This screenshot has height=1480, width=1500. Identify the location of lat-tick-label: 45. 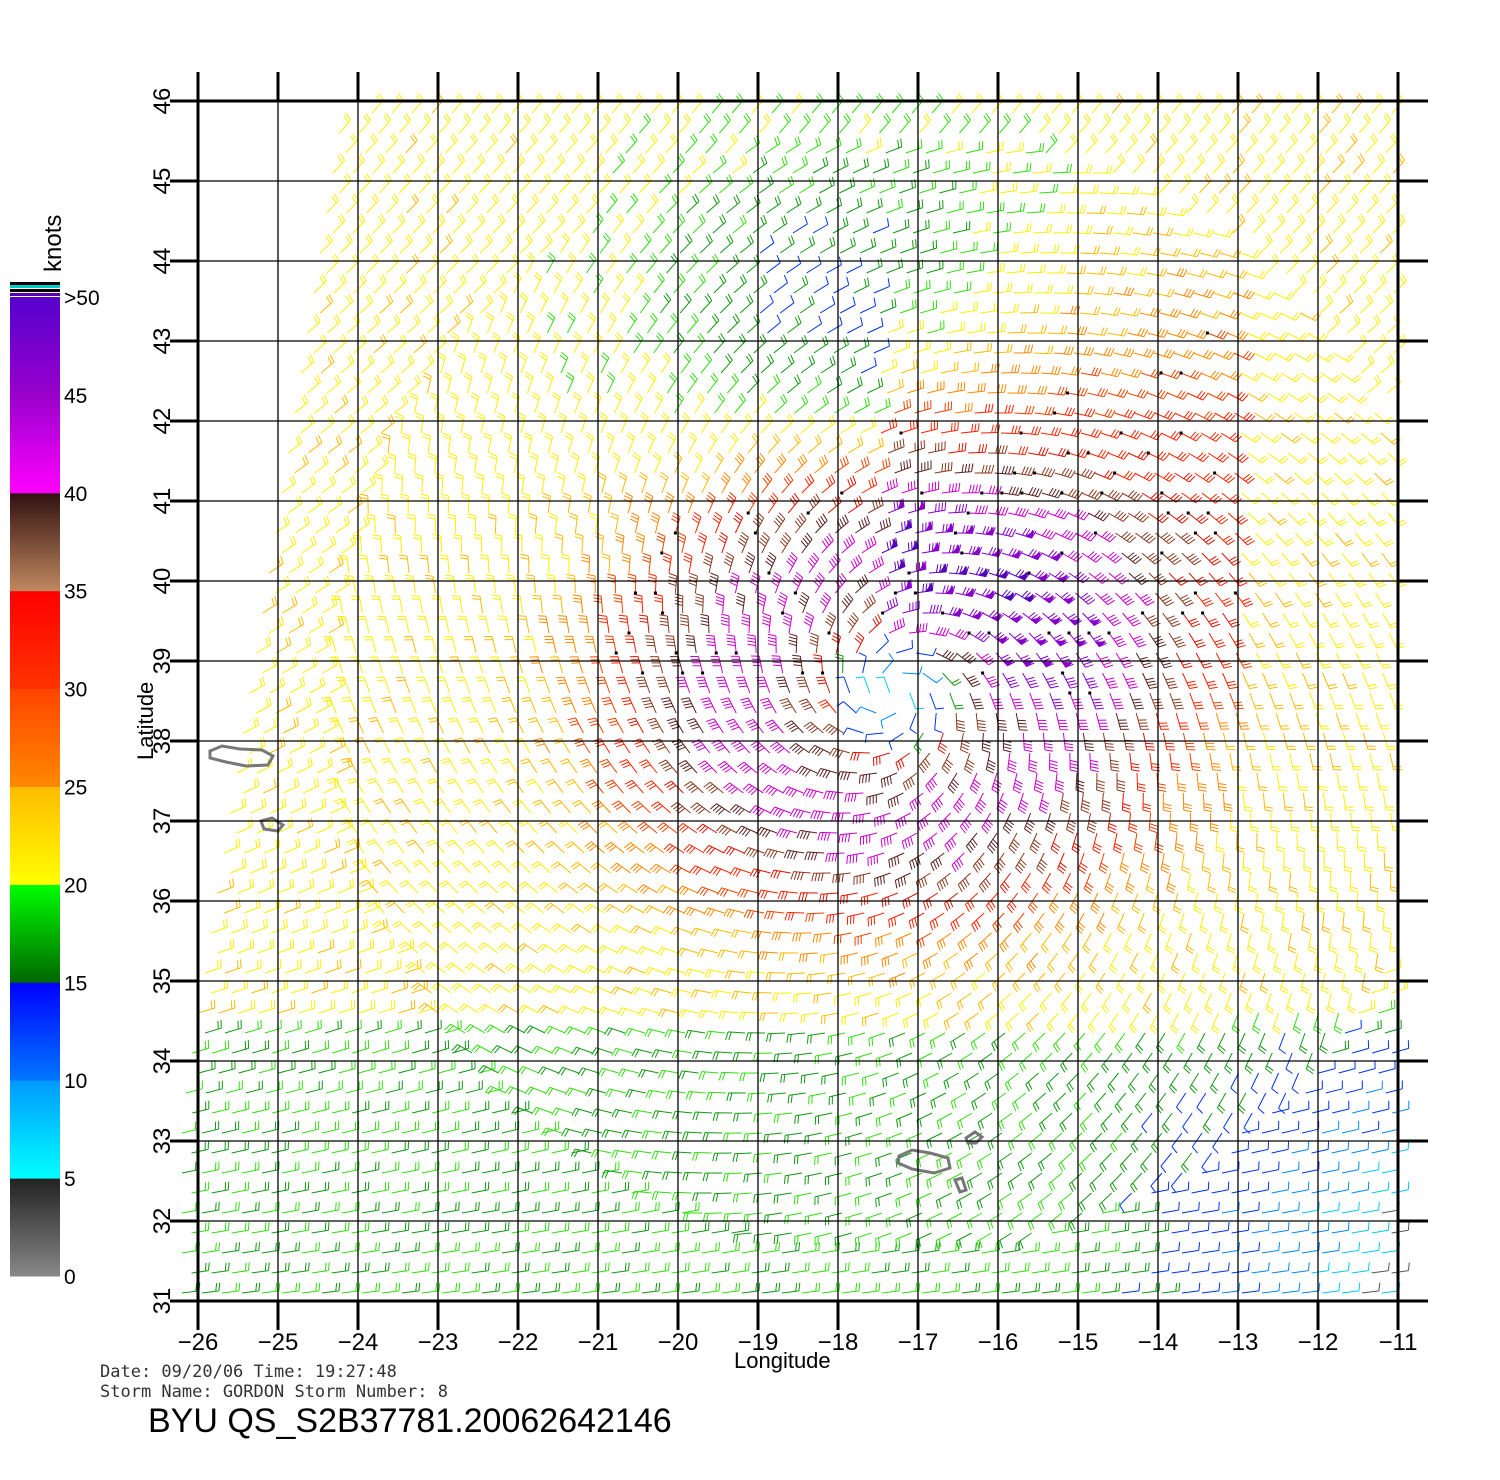
(162, 181).